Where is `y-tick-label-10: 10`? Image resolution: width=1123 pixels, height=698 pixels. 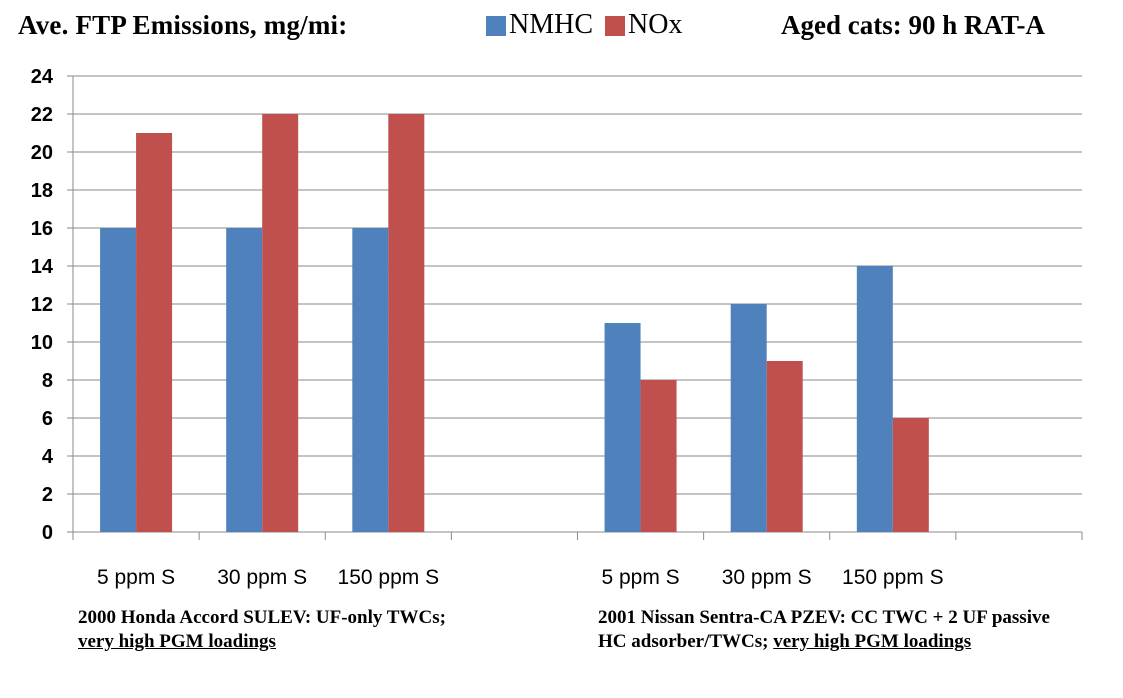 y-tick-label-10: 10 is located at coordinates (42, 343).